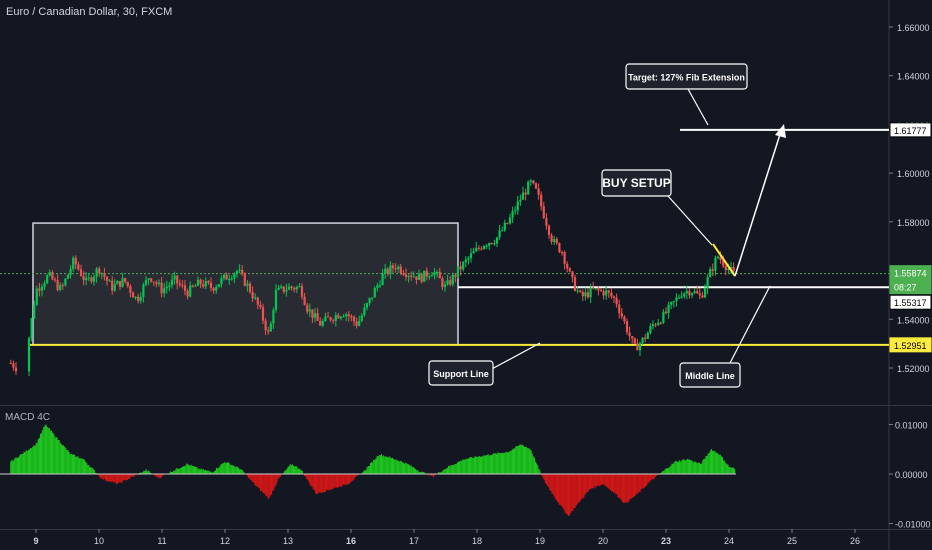 The image size is (932, 550). Describe the element at coordinates (911, 426) in the screenshot. I see `macd-tick-0: 0.01000` at that location.